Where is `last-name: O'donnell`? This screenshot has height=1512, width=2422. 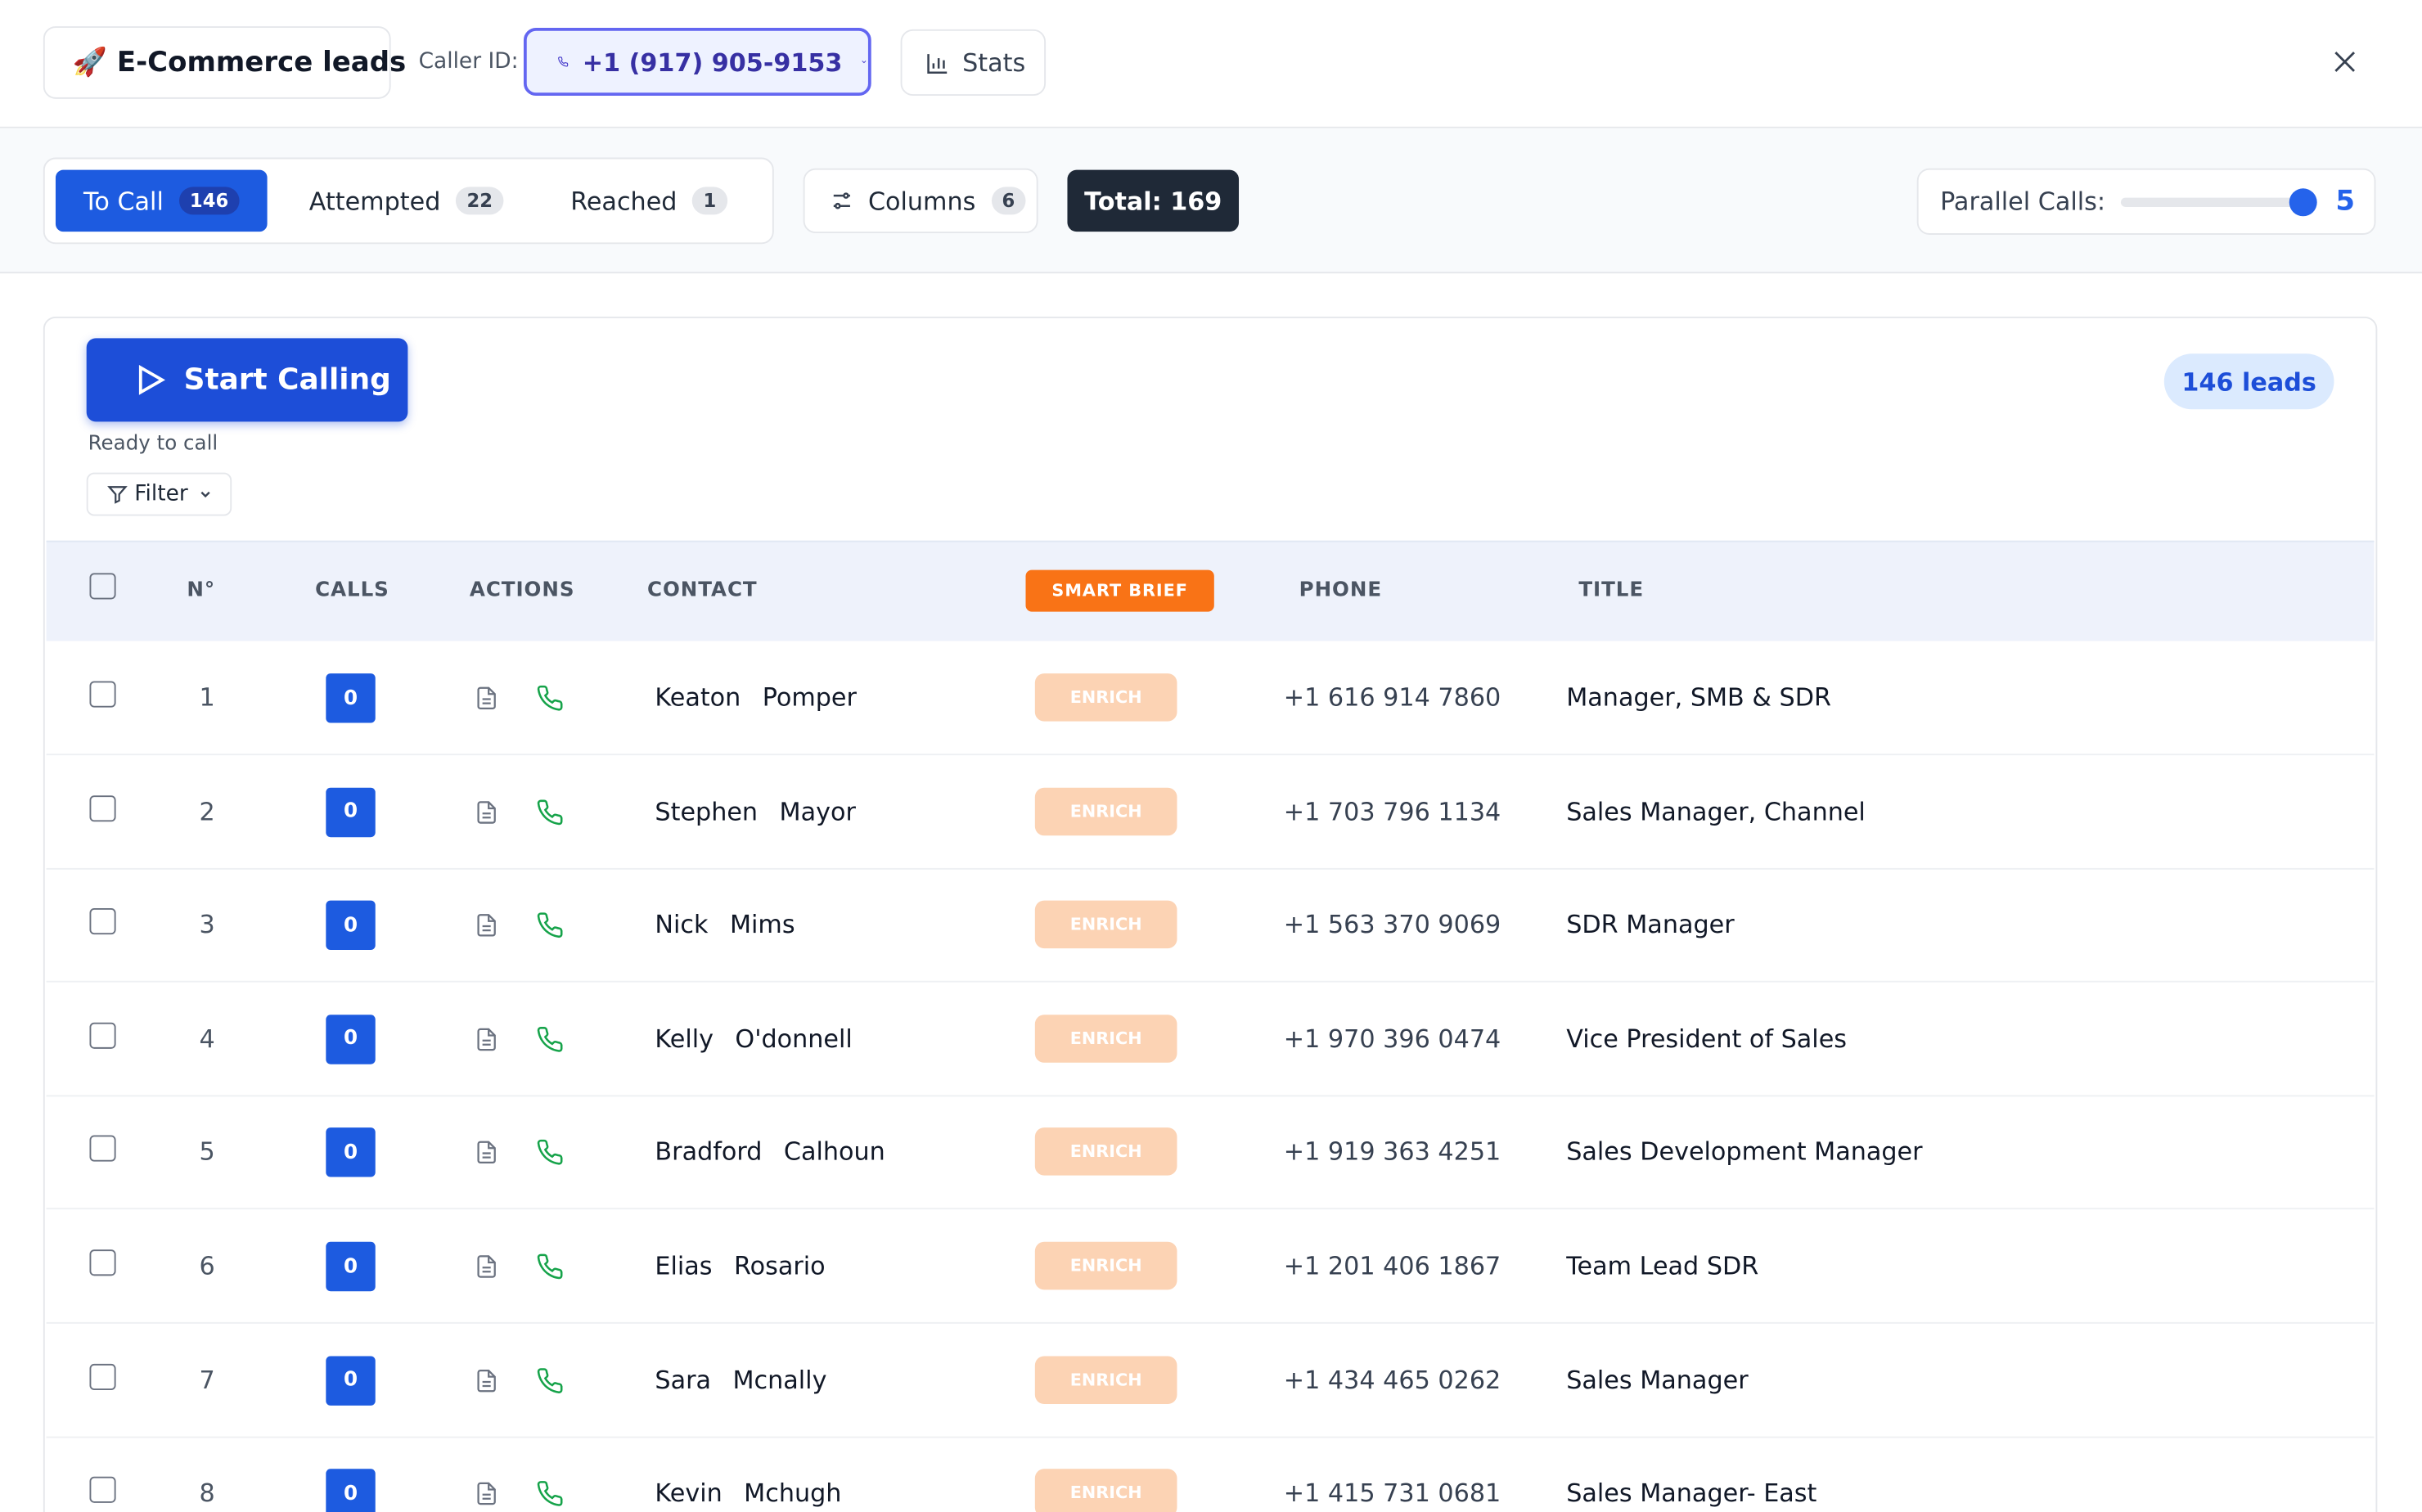
last-name: O'donnell is located at coordinates (794, 1039).